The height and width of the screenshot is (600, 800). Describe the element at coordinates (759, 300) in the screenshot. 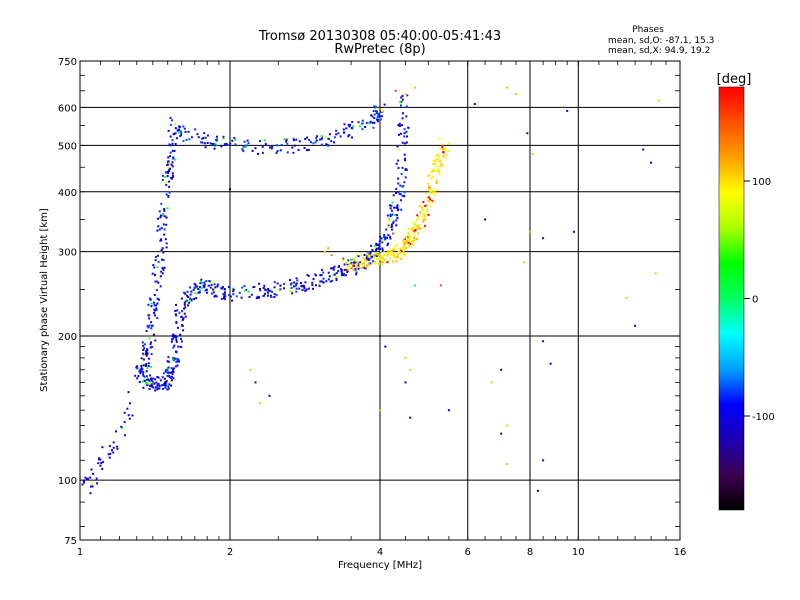

I see `colorbar-ticks: 100 0 -100` at that location.